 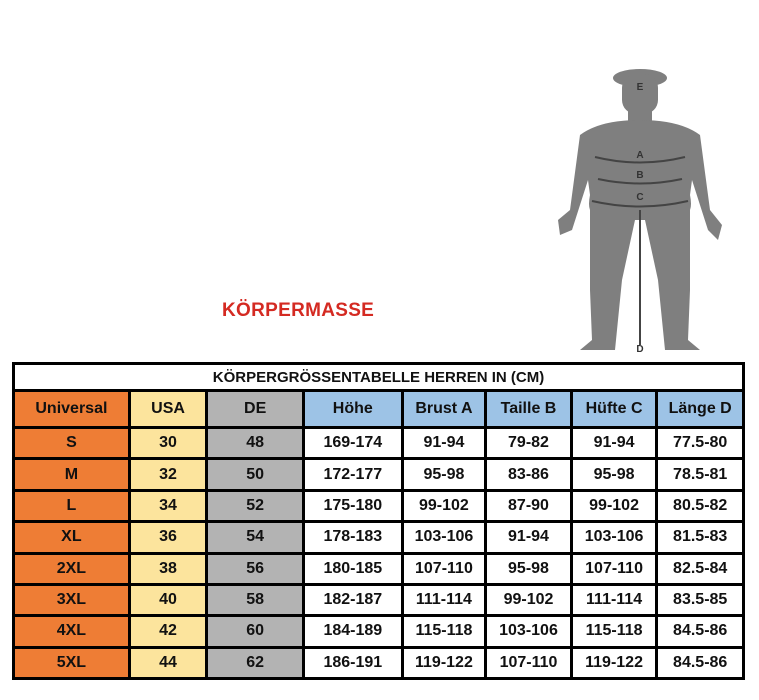 What do you see at coordinates (71, 662) in the screenshot?
I see `table-cell: 5XL` at bounding box center [71, 662].